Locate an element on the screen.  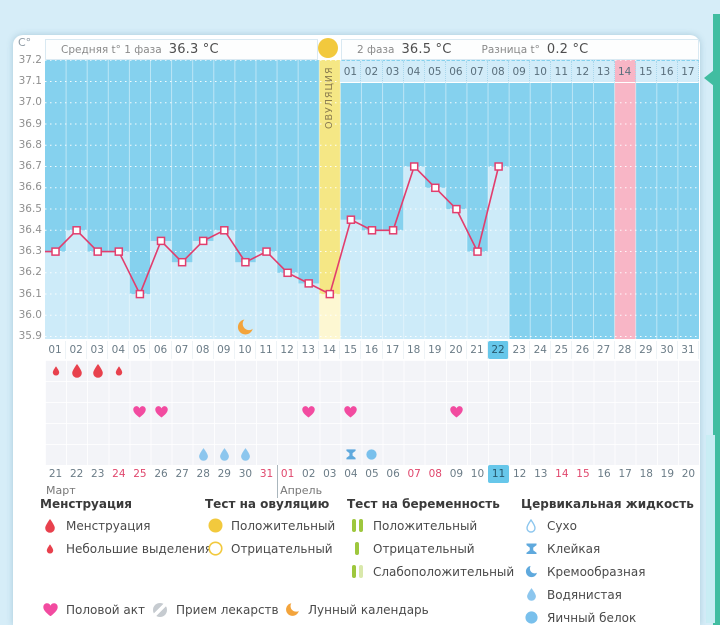
cycle-day-cell: 28 is located at coordinates (625, 350).